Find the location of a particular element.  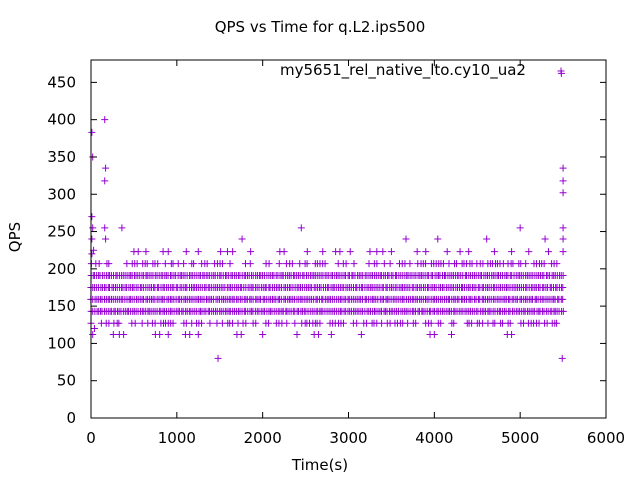

y-tick-label: 100 is located at coordinates (61, 343).